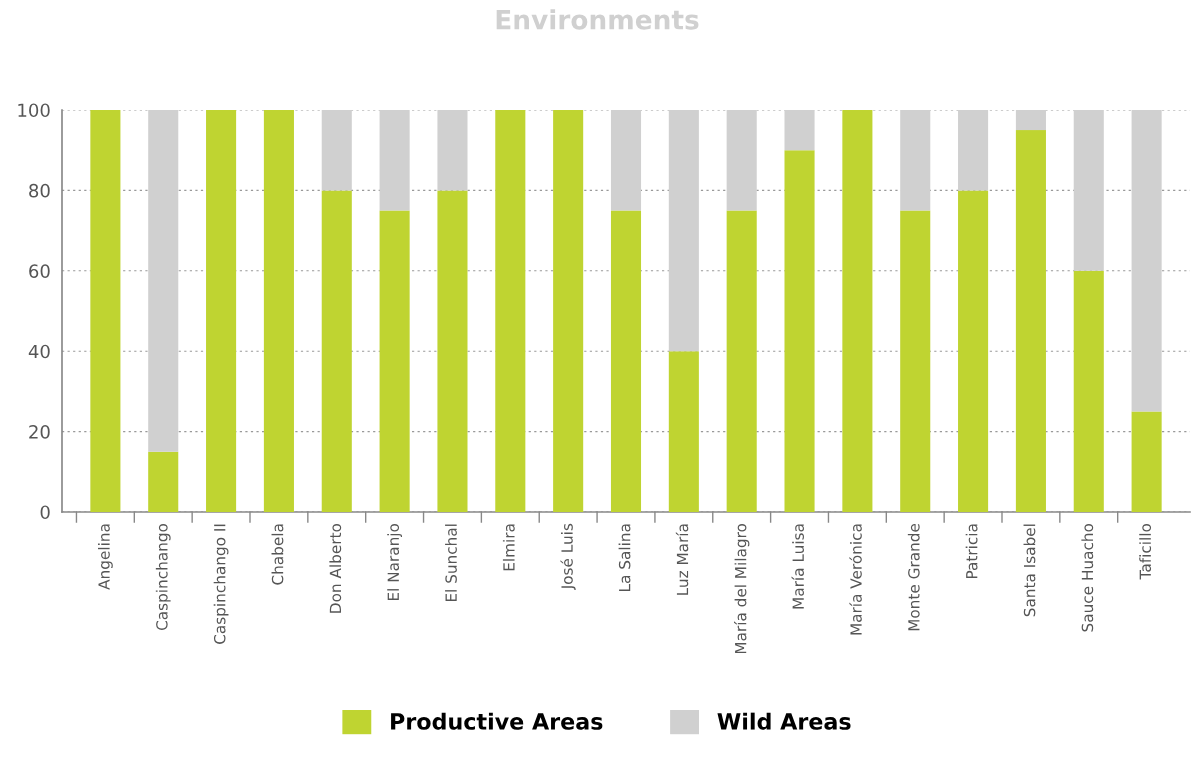  What do you see at coordinates (451, 563) in the screenshot?
I see `x-tick-label: El Sunchal` at bounding box center [451, 563].